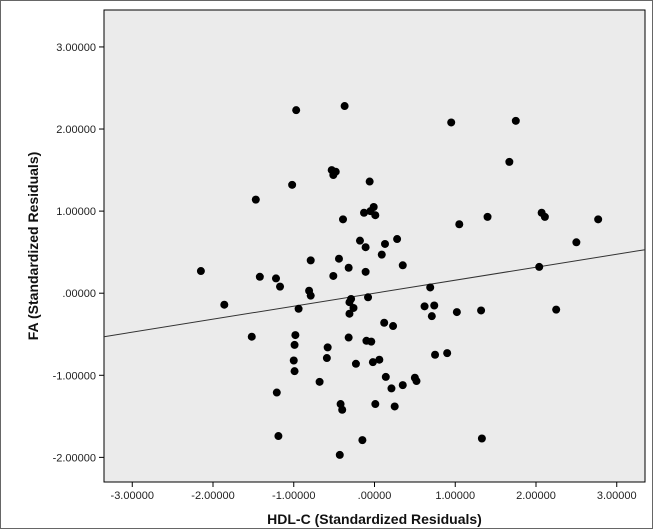 Image resolution: width=653 pixels, height=529 pixels. Describe the element at coordinates (74, 458) in the screenshot. I see `y-tick-label: -2.00000` at that location.